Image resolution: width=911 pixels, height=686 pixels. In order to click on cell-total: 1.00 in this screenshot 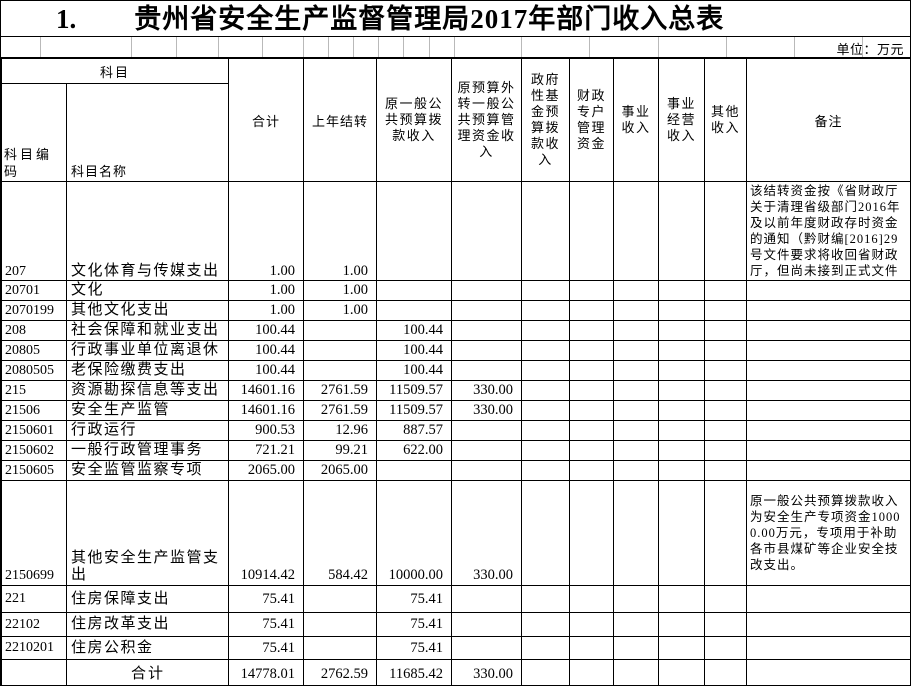, I will do `click(266, 290)`.